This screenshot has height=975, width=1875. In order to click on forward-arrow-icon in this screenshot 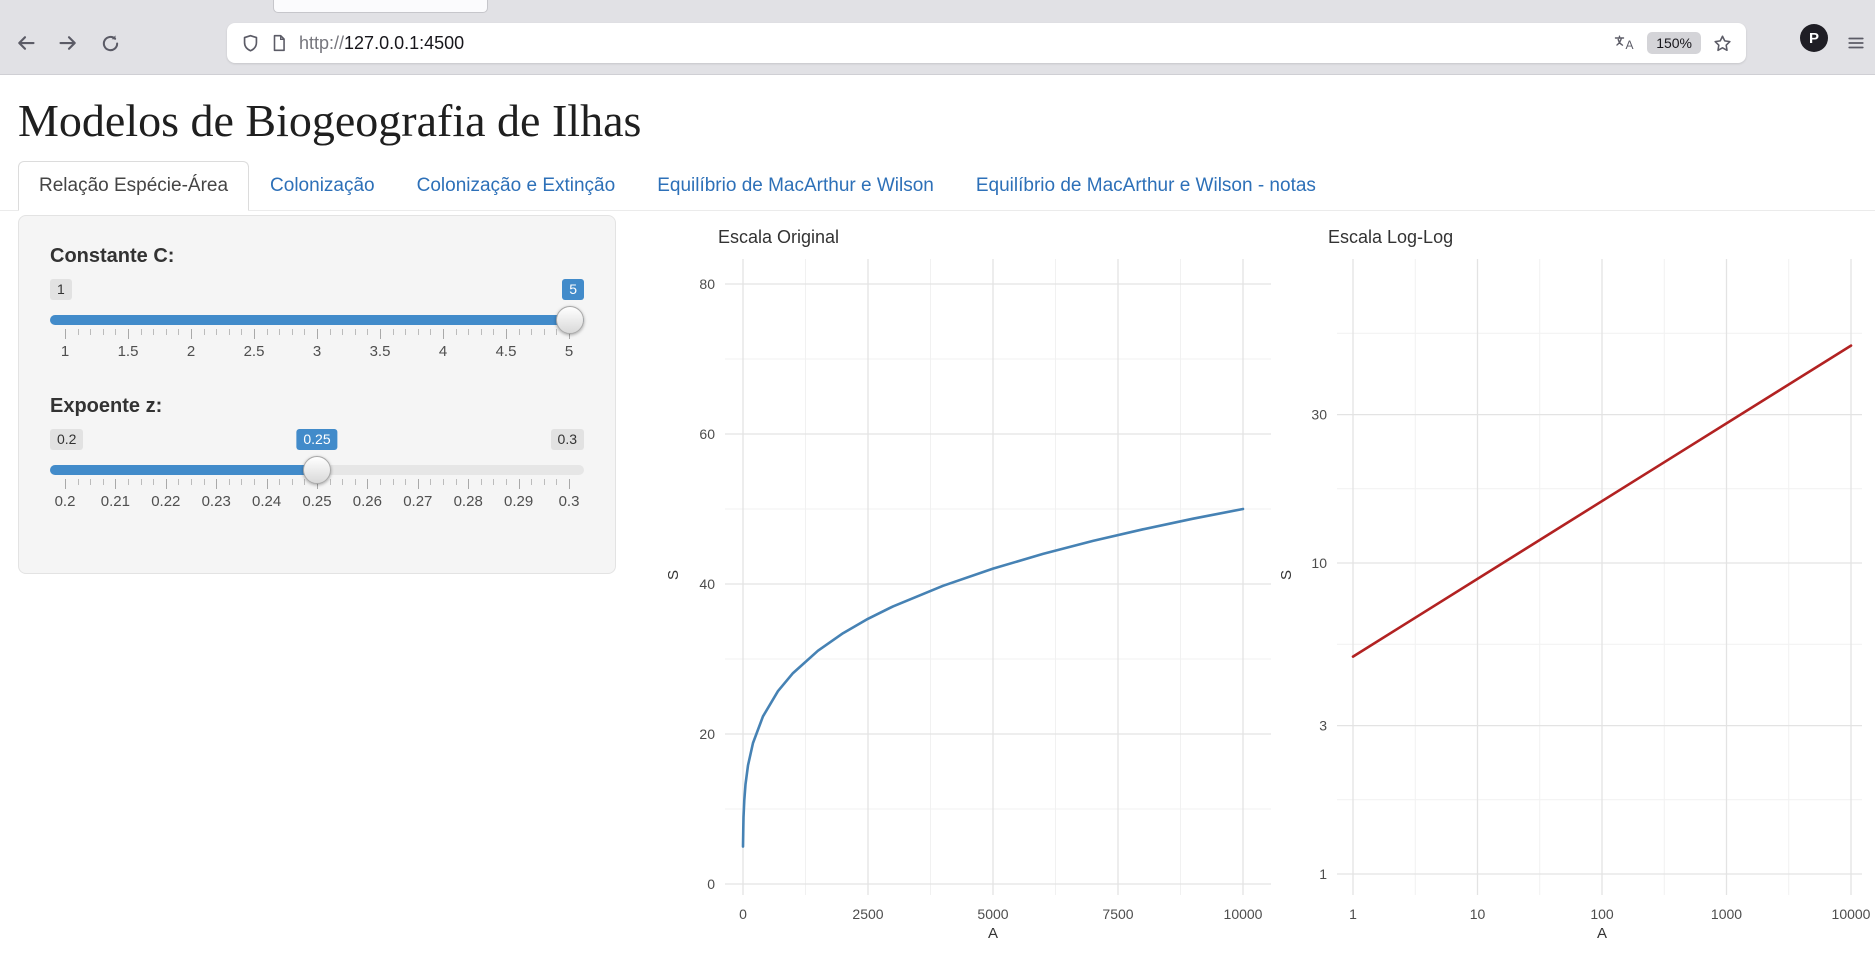, I will do `click(67, 43)`.